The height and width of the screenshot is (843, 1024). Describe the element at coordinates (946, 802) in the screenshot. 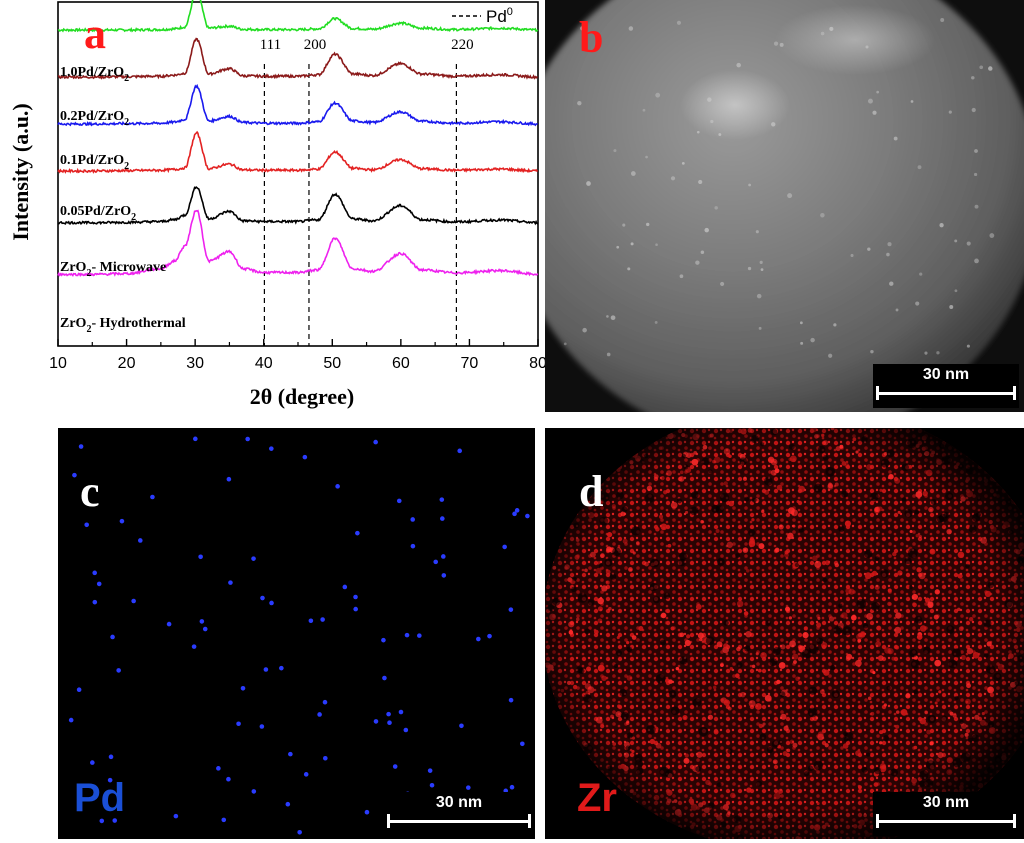

I see `scale-bar-label: 30 nm` at that location.